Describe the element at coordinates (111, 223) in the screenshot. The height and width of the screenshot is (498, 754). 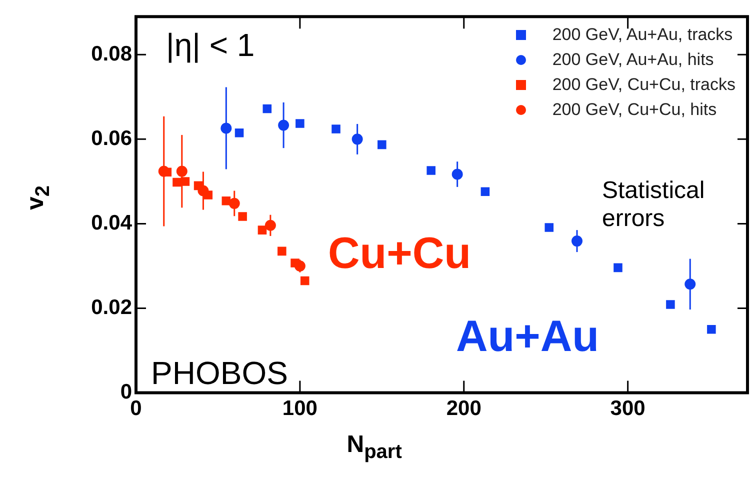
I see `y-tick-label: 0.04` at that location.